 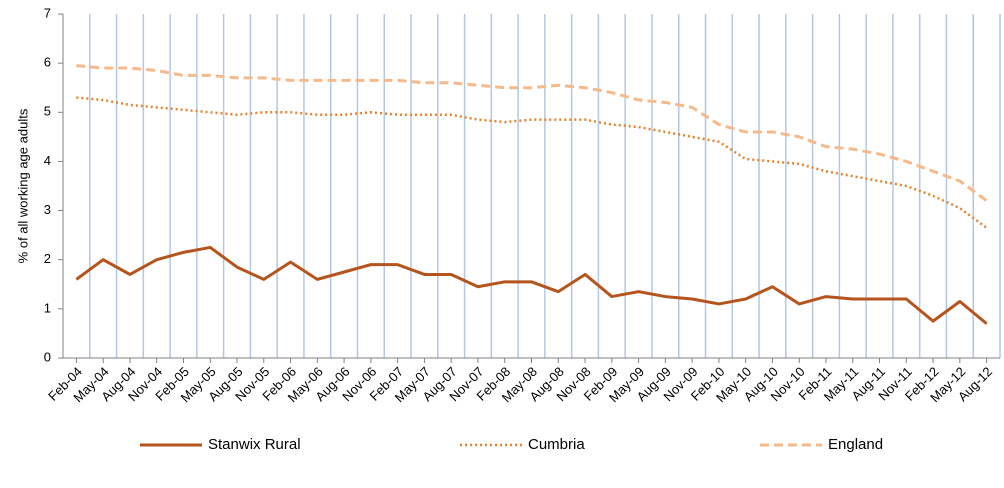 What do you see at coordinates (47, 12) in the screenshot?
I see `y-tick-label: 7` at bounding box center [47, 12].